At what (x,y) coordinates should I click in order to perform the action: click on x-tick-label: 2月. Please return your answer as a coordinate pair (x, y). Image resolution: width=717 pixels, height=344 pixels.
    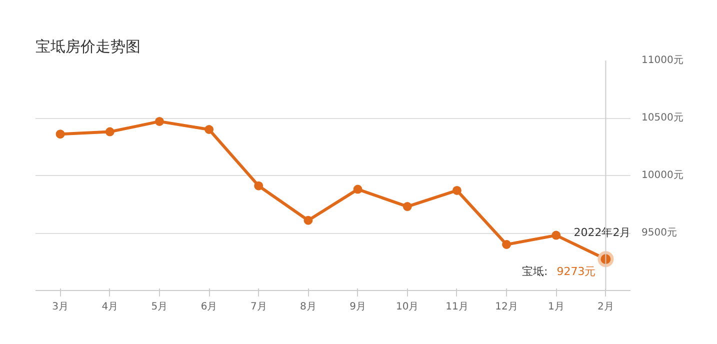
    Looking at the image, I should click on (606, 307).